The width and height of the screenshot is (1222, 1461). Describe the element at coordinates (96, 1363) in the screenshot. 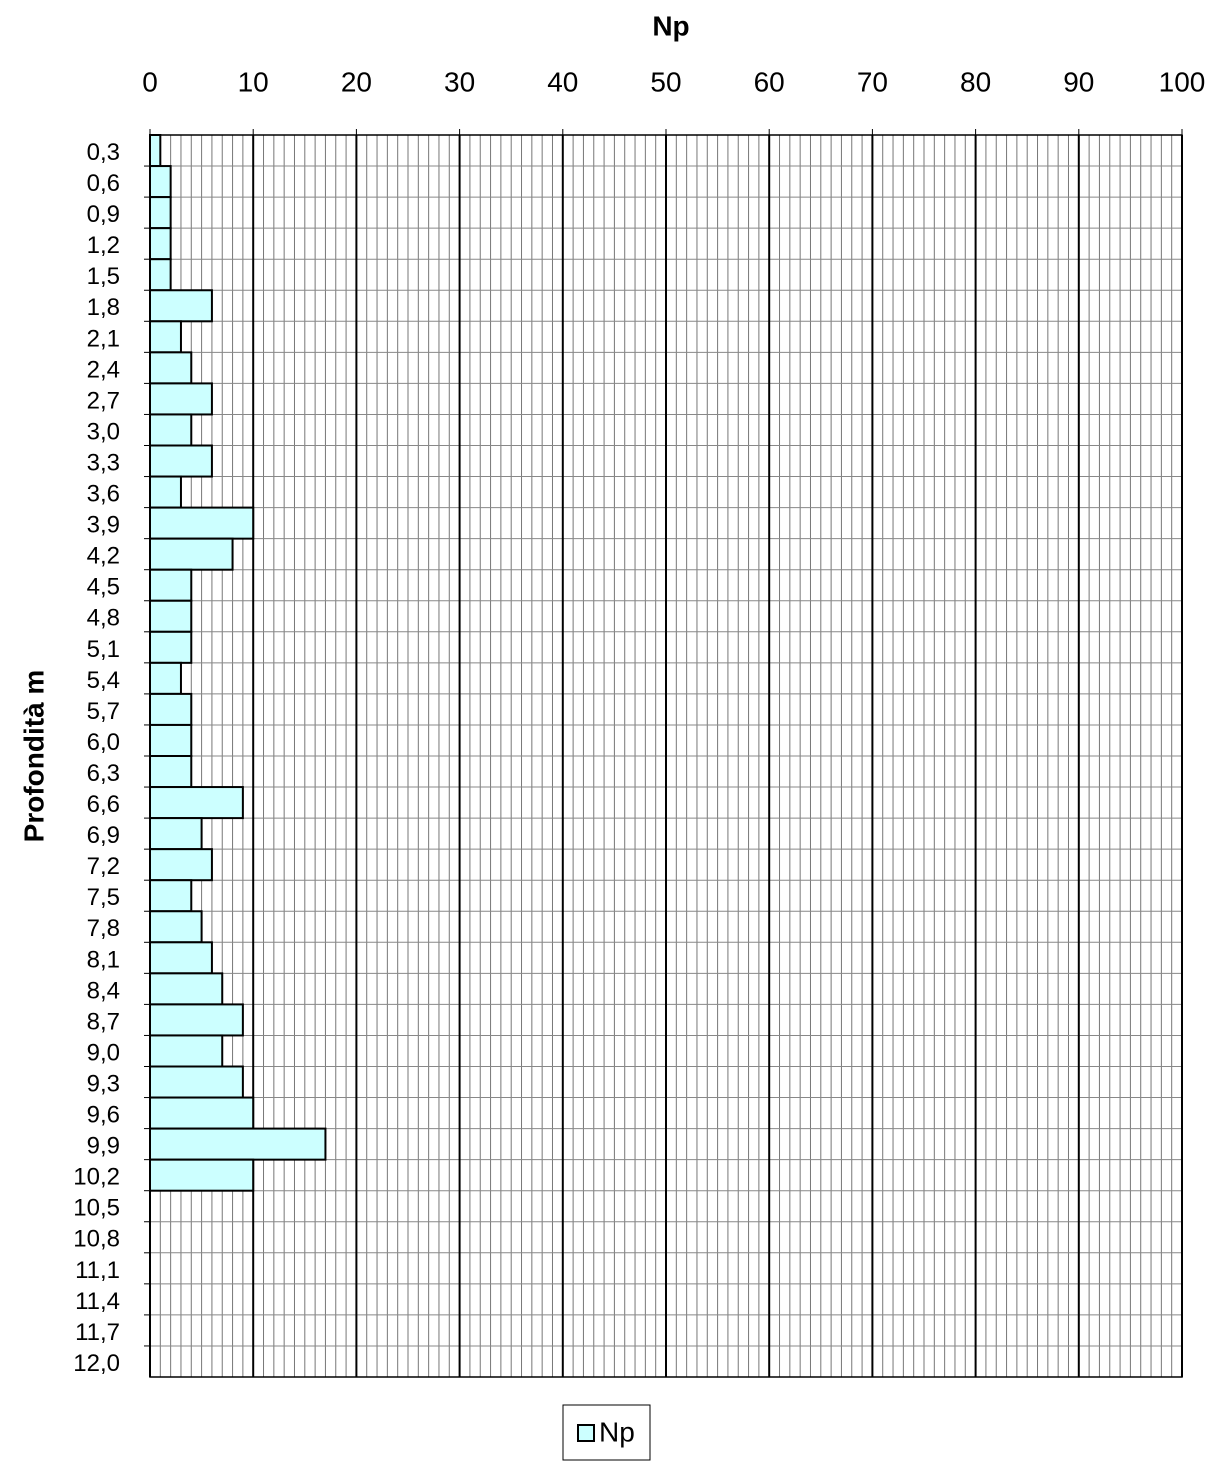

I see `y-tick-label: 12,0` at that location.